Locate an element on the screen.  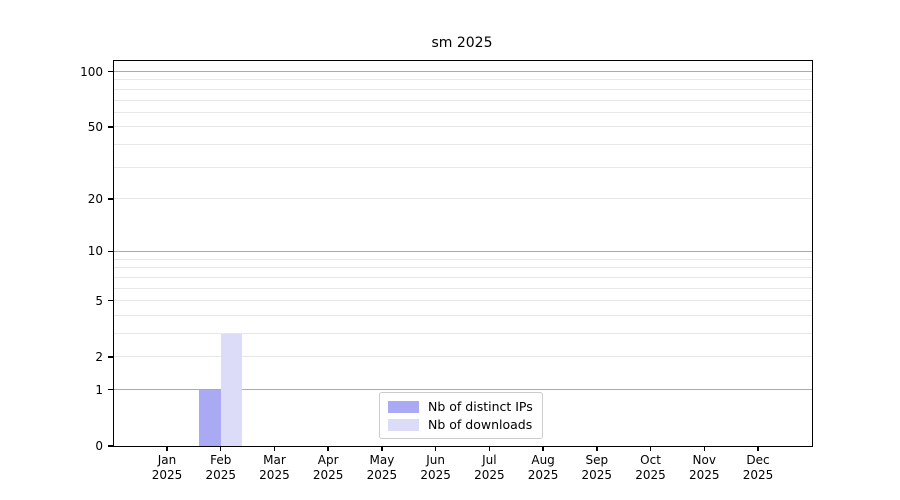
legend-swatch-downloads is located at coordinates (403, 424).